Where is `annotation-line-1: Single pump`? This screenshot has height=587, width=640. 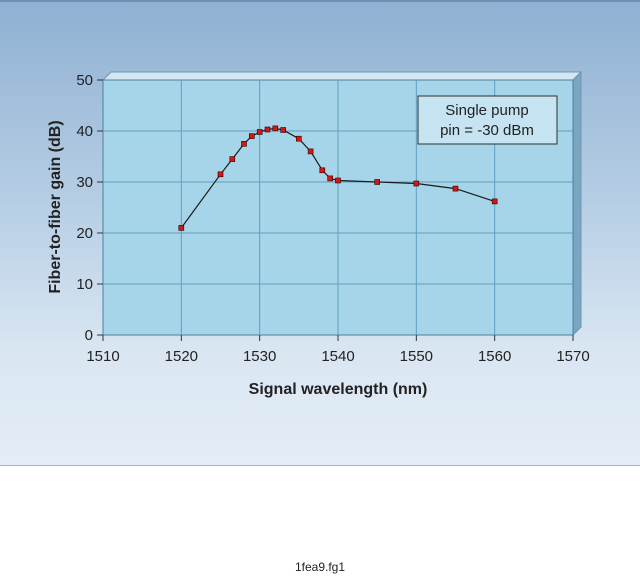
annotation-line-1: Single pump is located at coordinates (486, 110).